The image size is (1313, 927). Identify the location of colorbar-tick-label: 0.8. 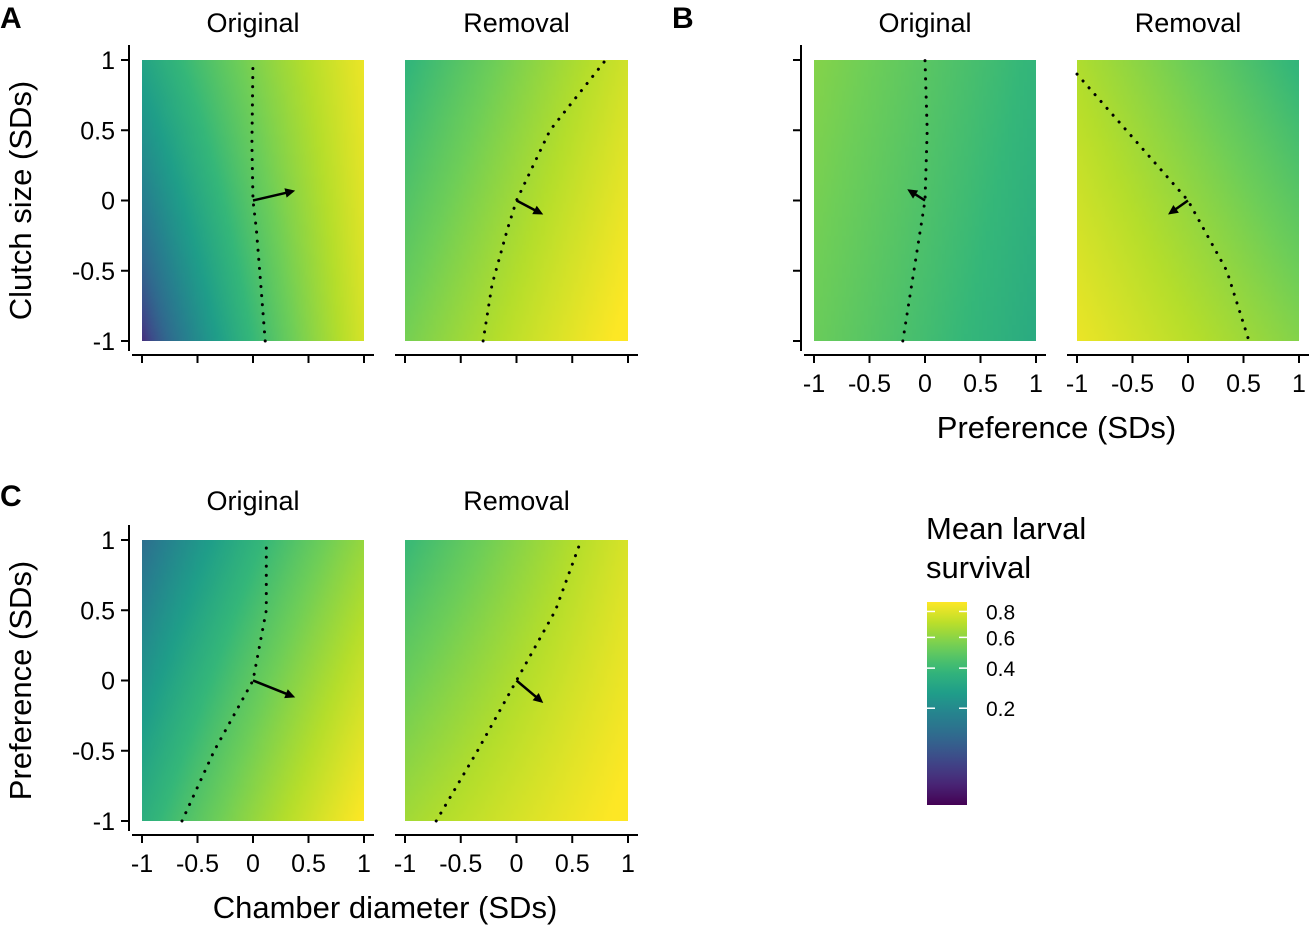
(1000, 612).